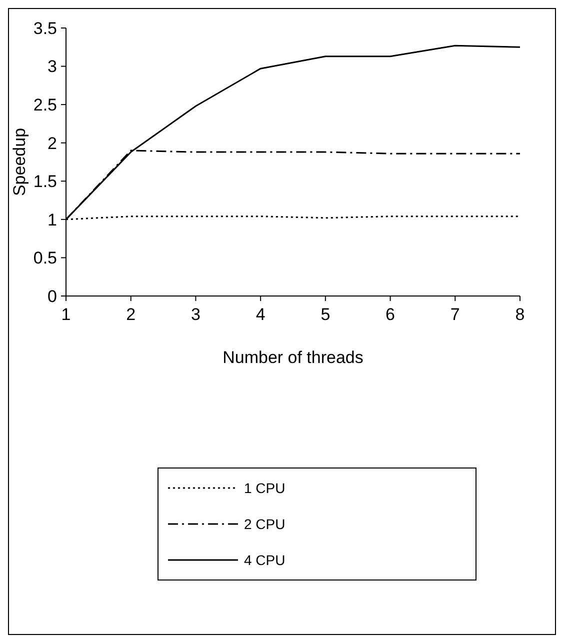 This screenshot has width=564, height=643. What do you see at coordinates (52, 296) in the screenshot?
I see `y-tick-label: 0` at bounding box center [52, 296].